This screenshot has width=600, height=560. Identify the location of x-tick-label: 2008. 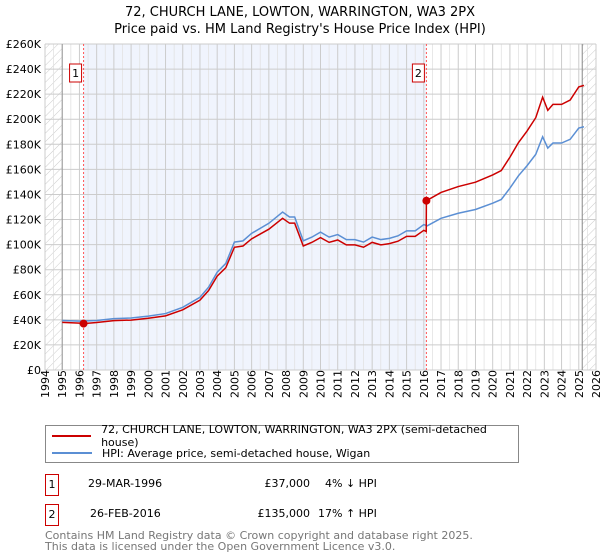
(286, 384).